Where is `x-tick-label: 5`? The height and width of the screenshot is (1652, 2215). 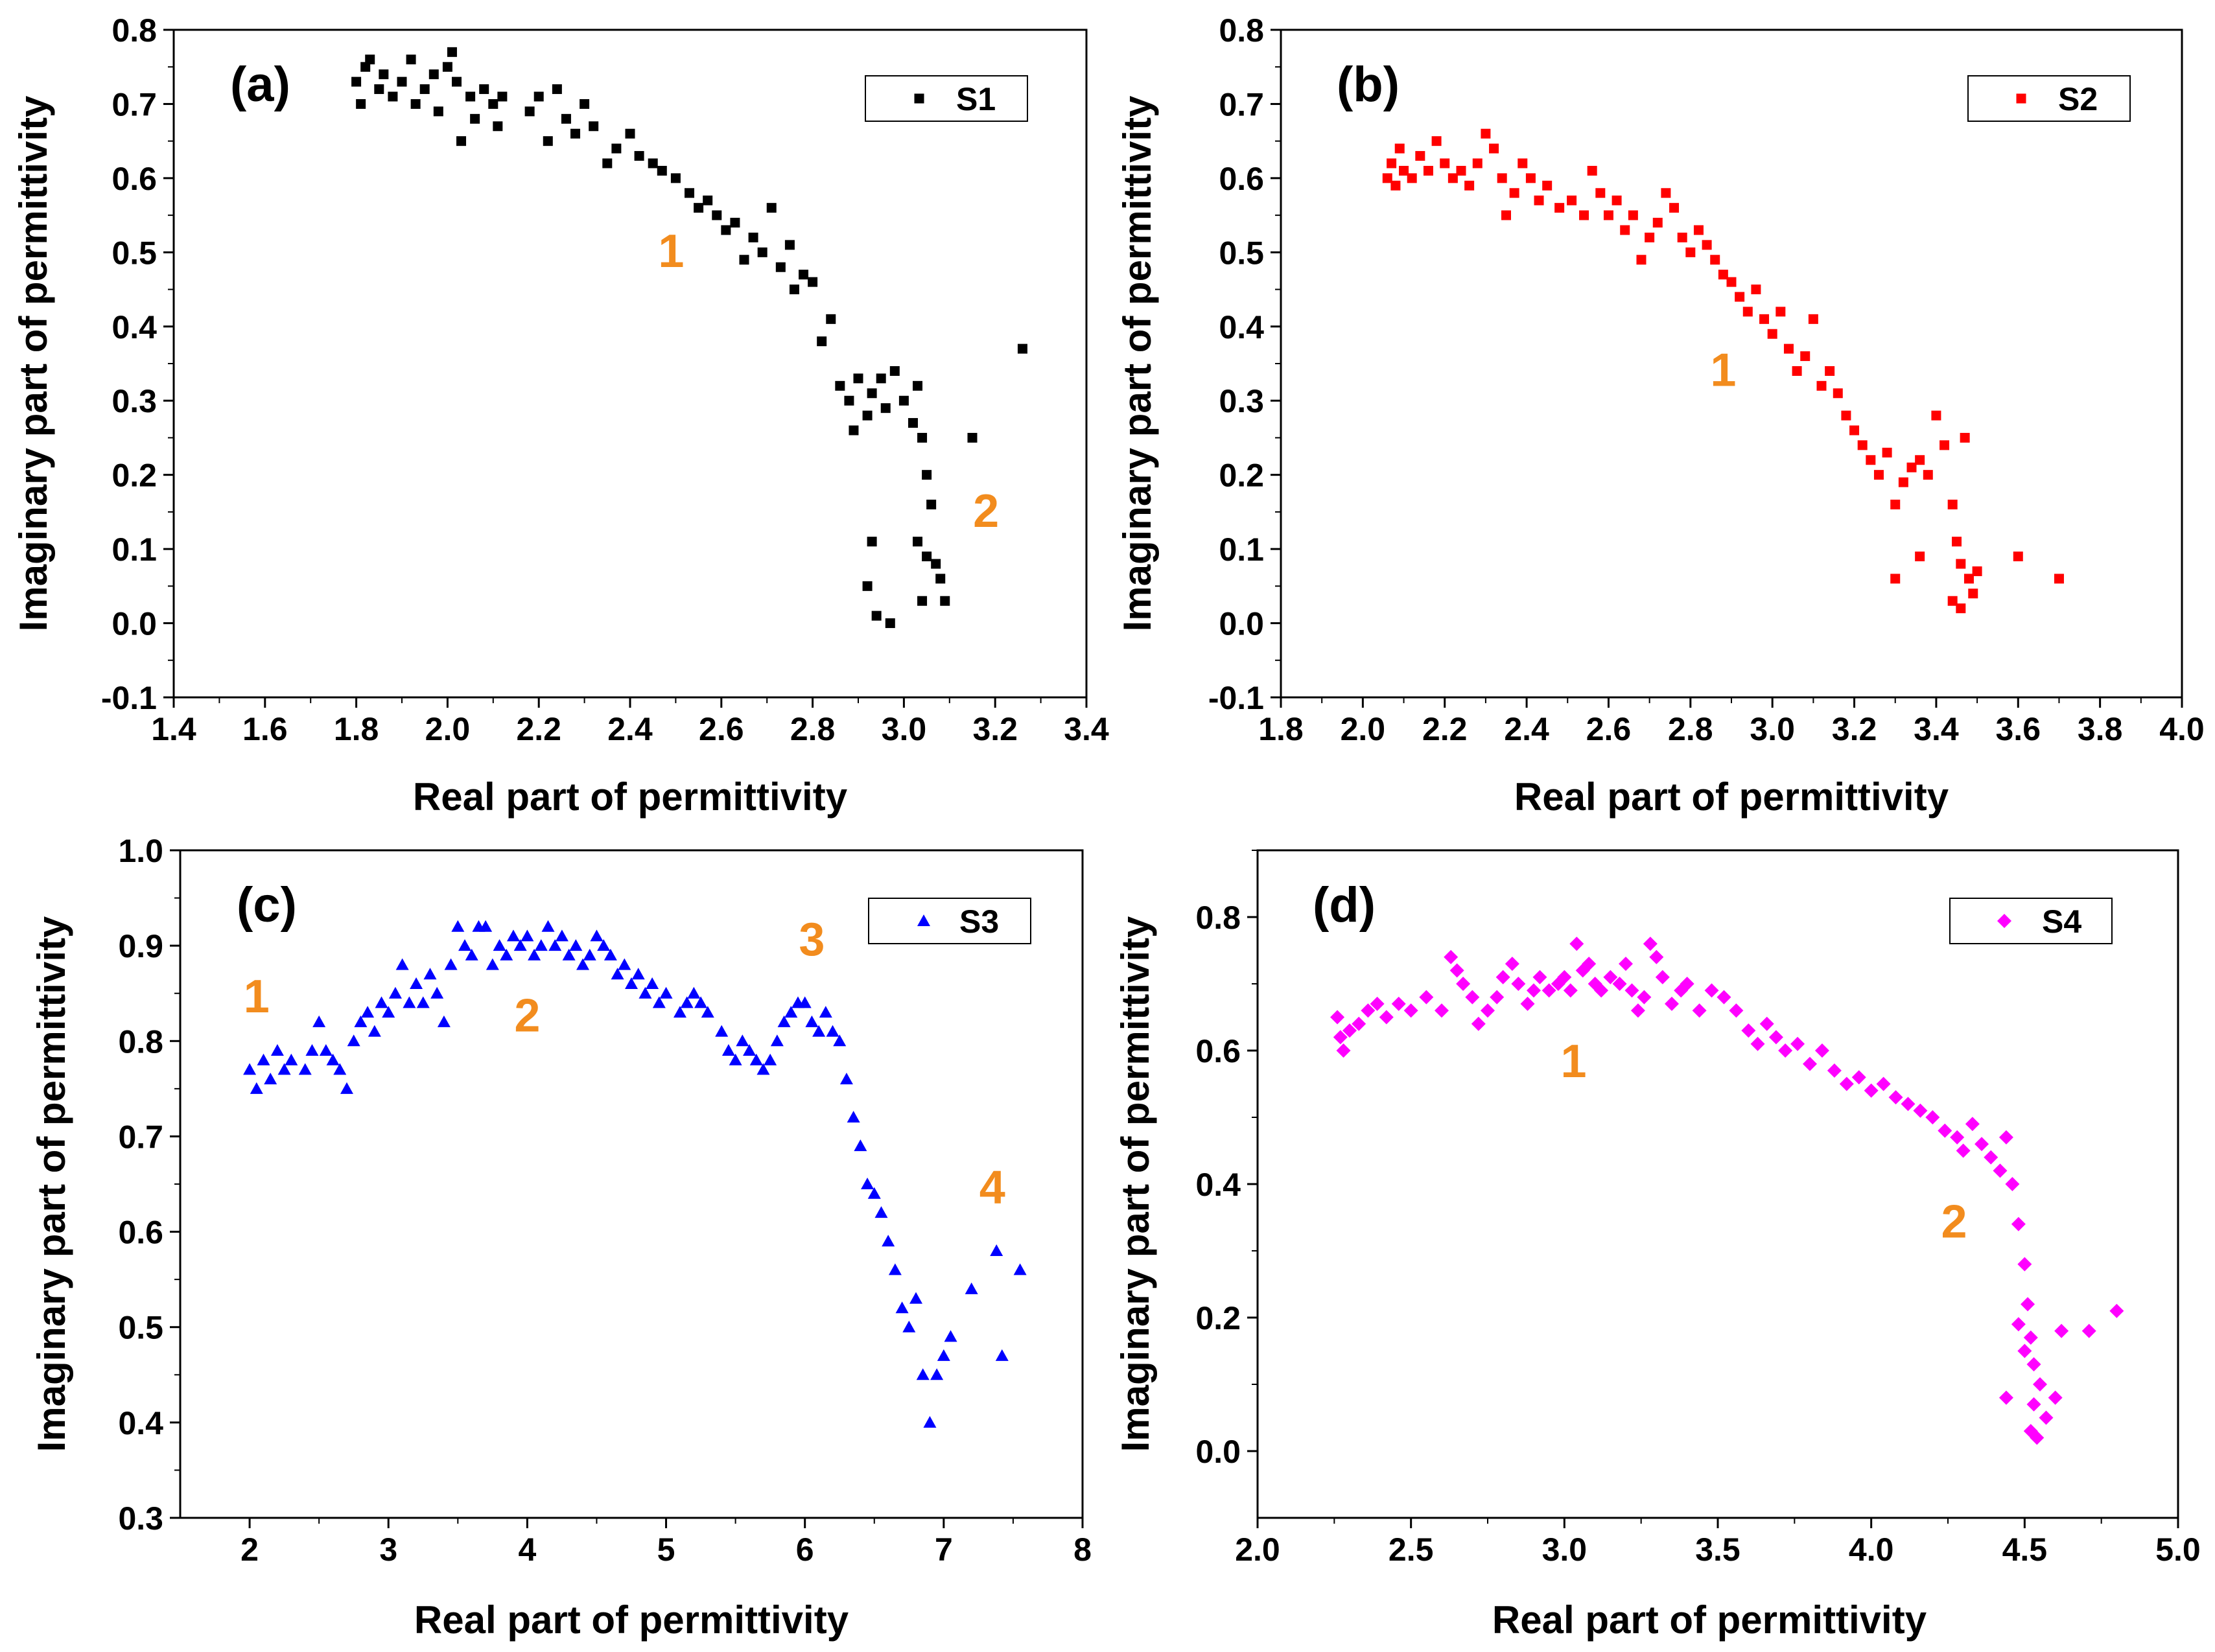 x-tick-label: 5 is located at coordinates (666, 1549).